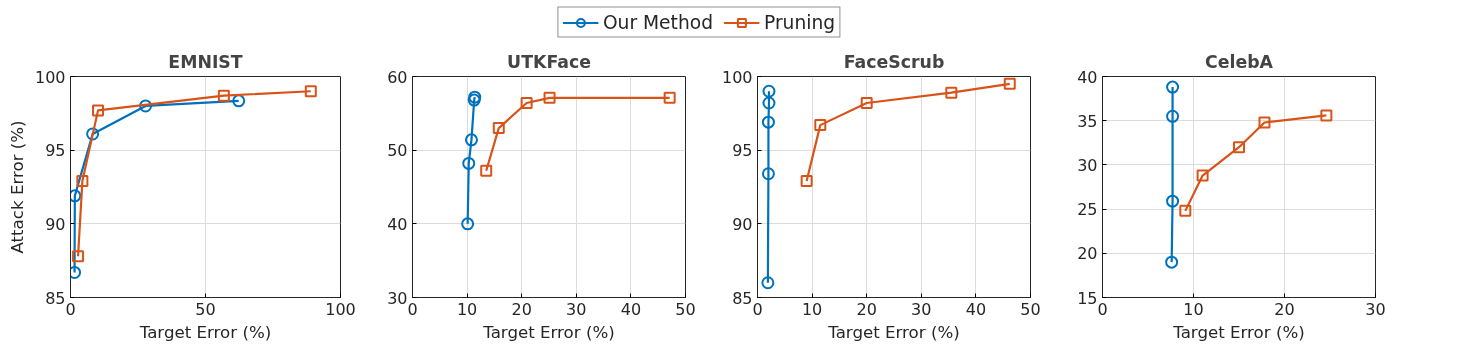  What do you see at coordinates (205, 61) in the screenshot?
I see `chart-title: EMNIST` at bounding box center [205, 61].